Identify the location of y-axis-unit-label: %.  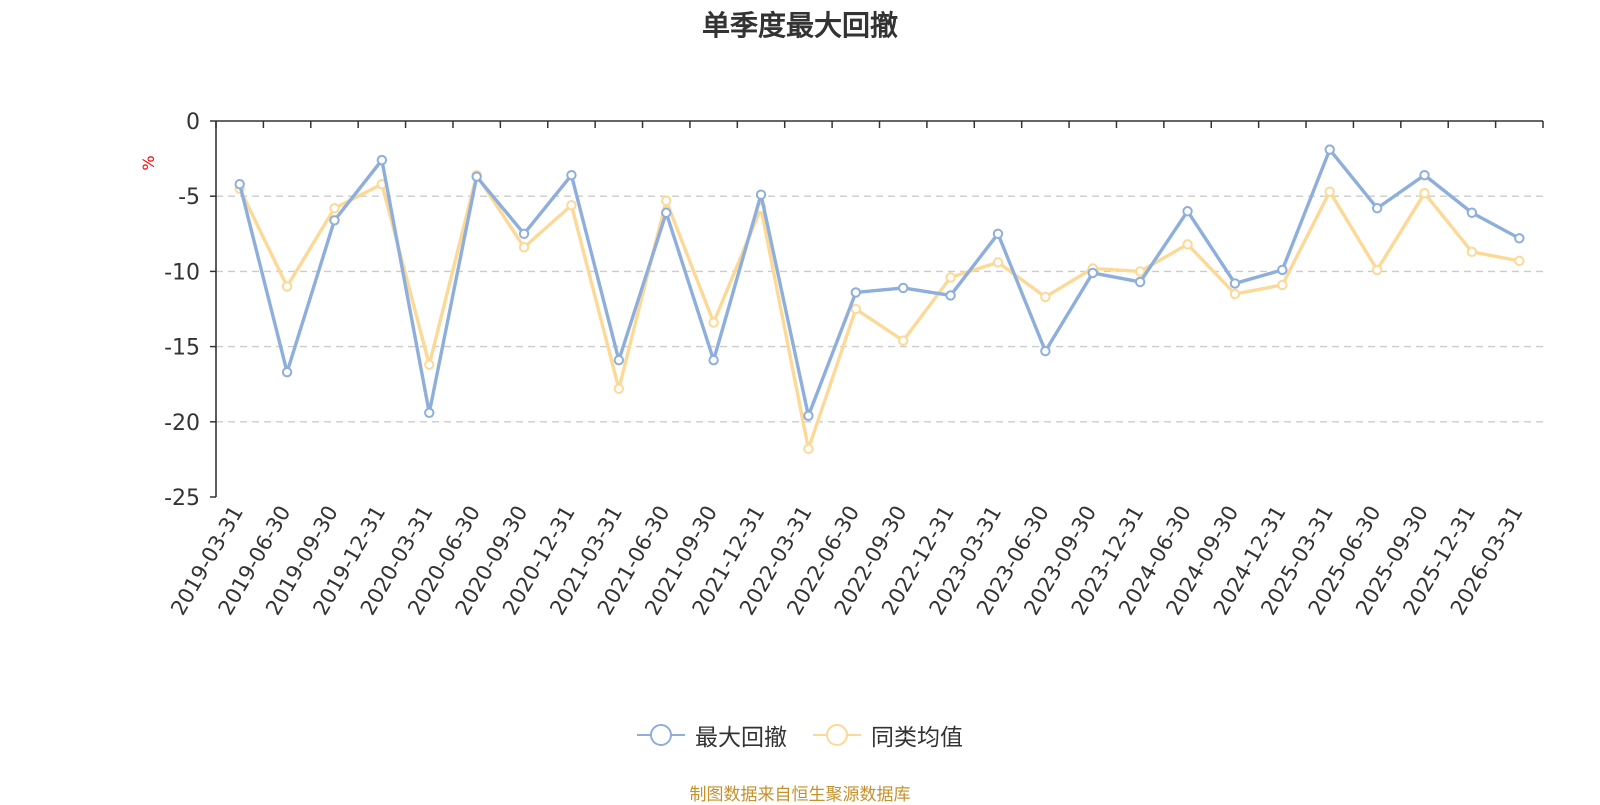
(148, 162).